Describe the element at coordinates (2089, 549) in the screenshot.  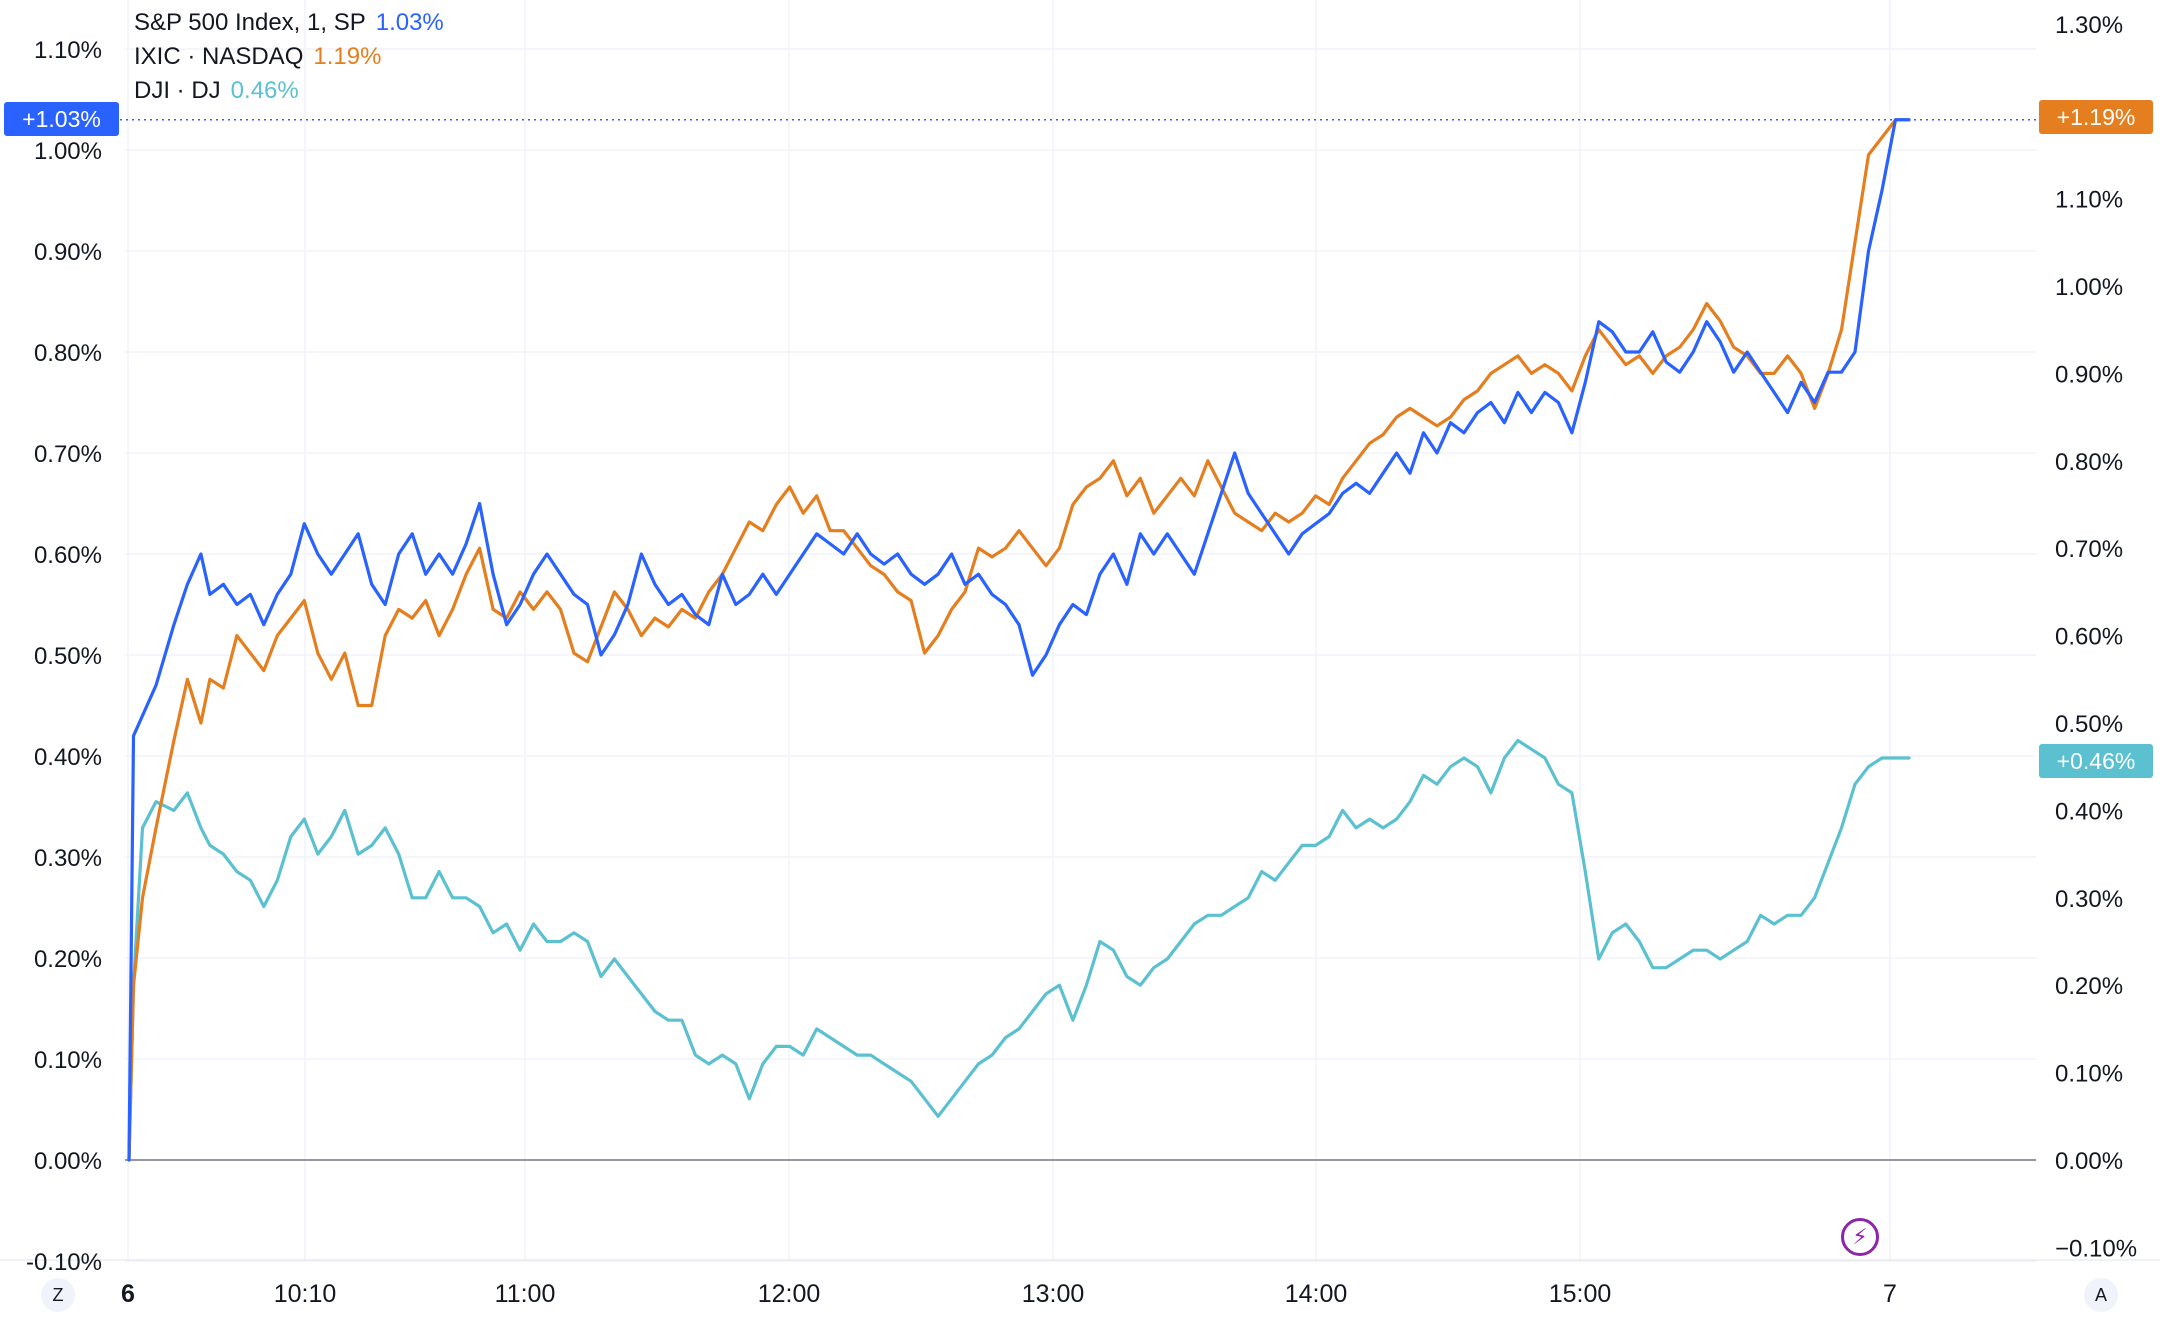
I see `right-axis-tick: 0.70%` at that location.